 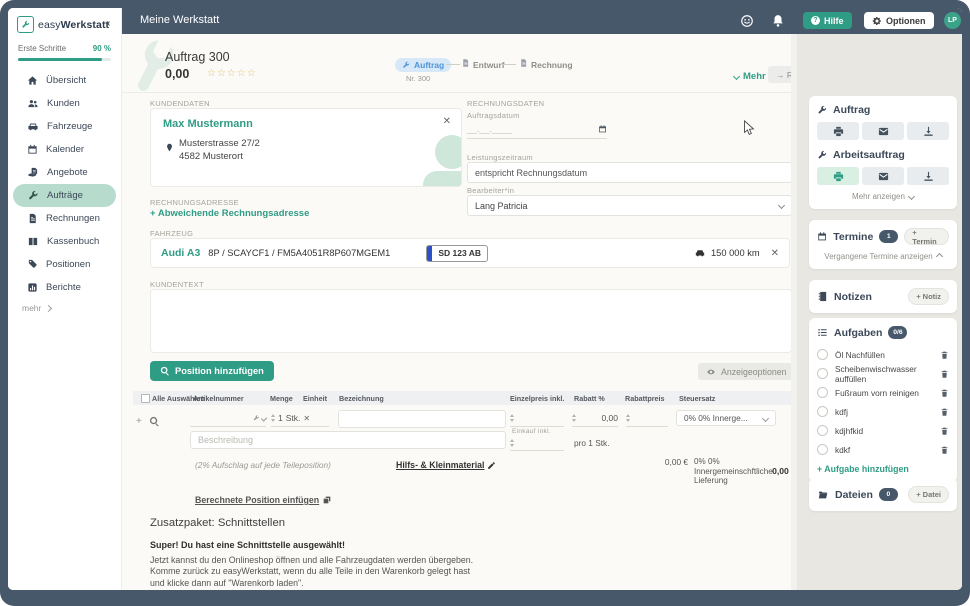 What do you see at coordinates (838, 176) in the screenshot?
I see `print-arbeitsauftrag-button` at bounding box center [838, 176].